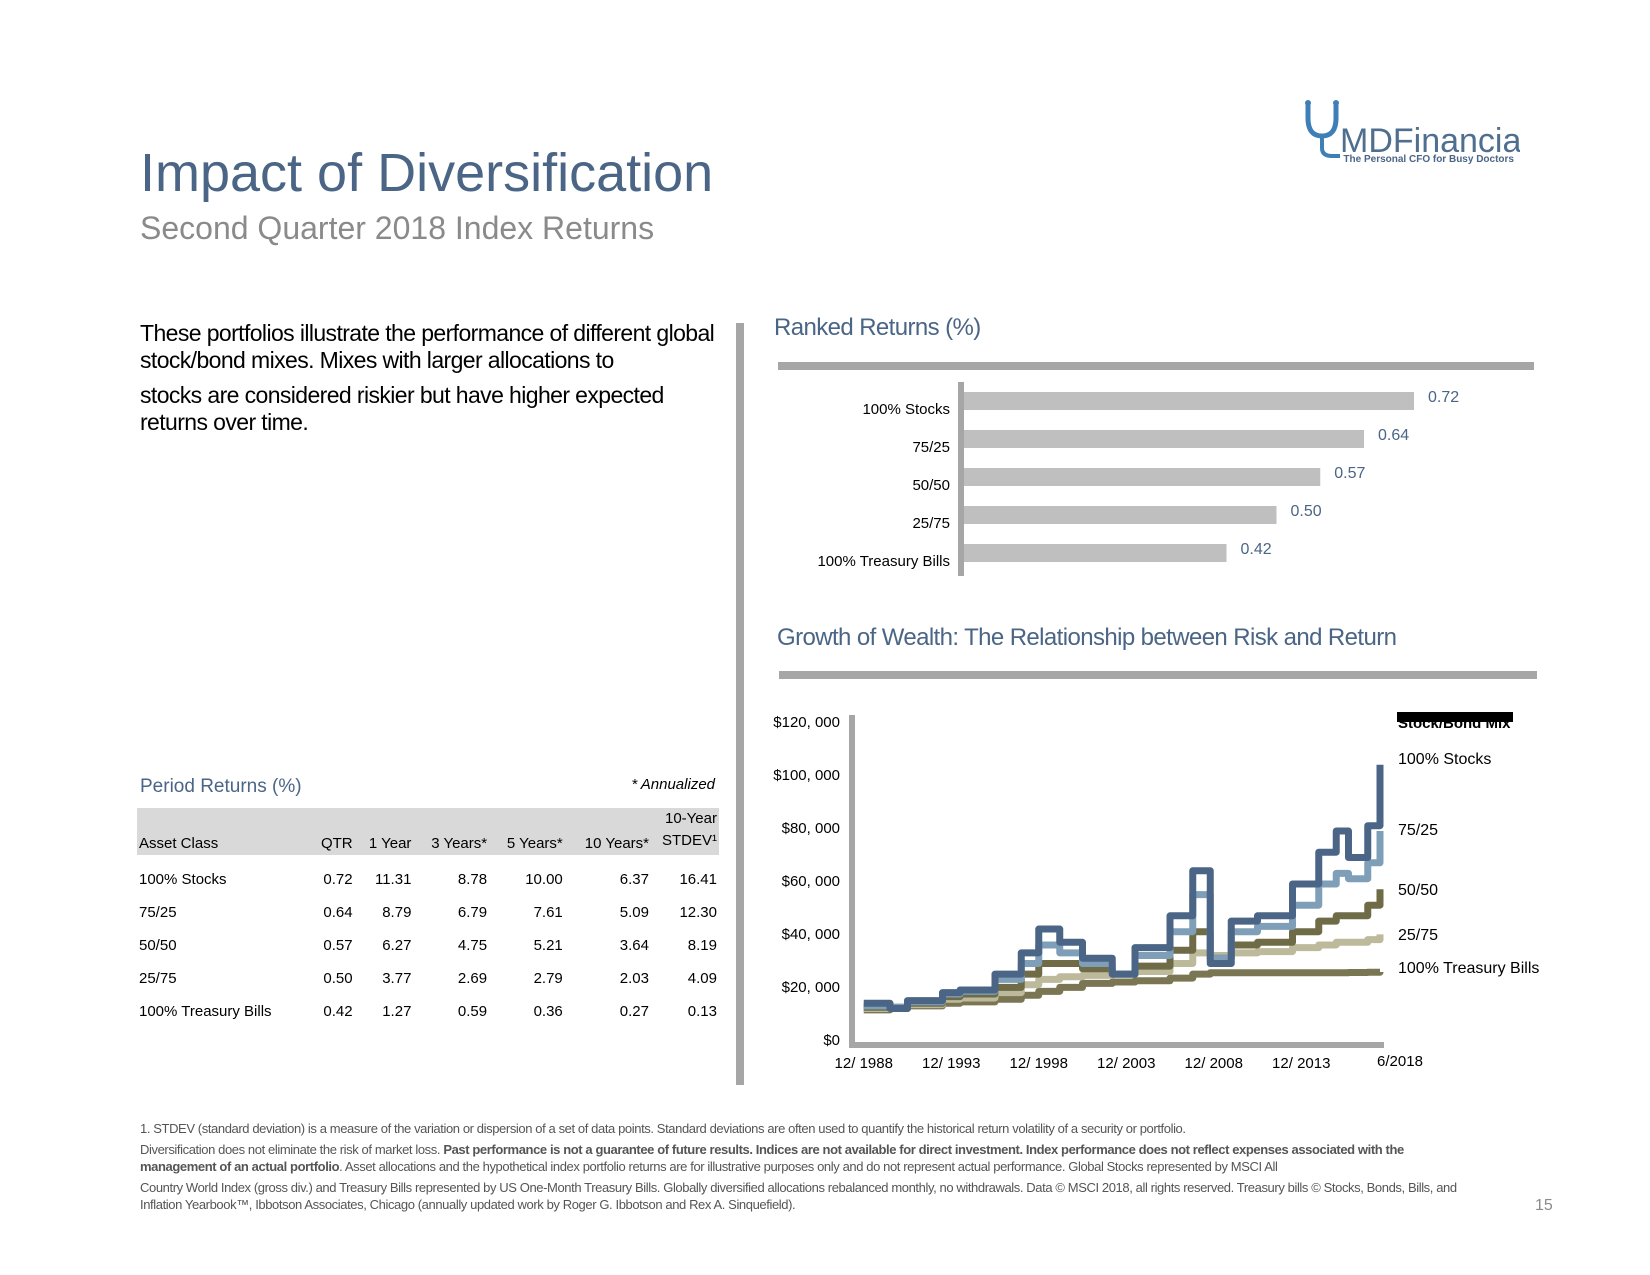  I want to click on x-tick-label: 12/ 2003, so click(1126, 1063).